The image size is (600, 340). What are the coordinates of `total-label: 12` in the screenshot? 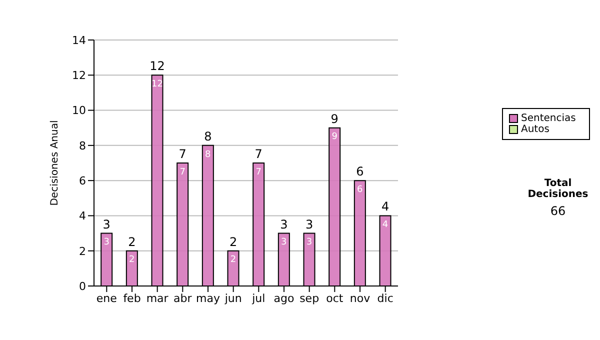 It's located at (157, 66).